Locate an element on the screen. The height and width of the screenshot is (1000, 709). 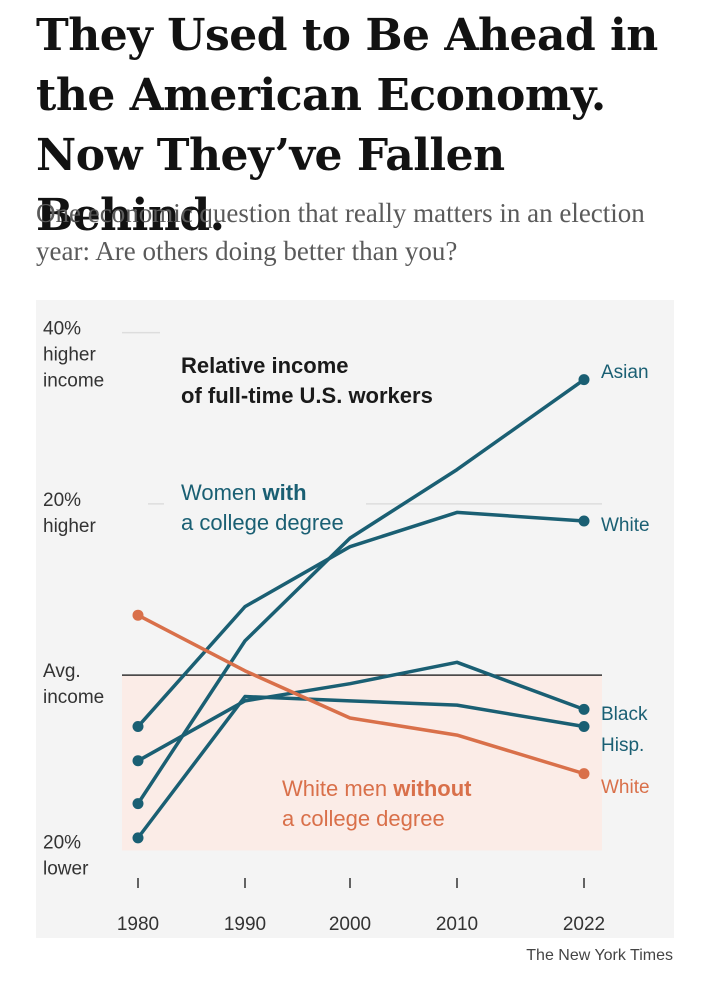
x-axis-label: 2022 is located at coordinates (584, 924).